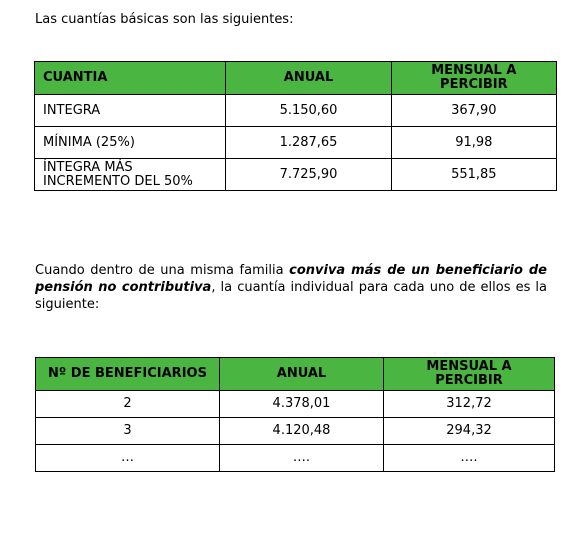 The height and width of the screenshot is (547, 586). What do you see at coordinates (130, 142) in the screenshot?
I see `cell-cuantia: MÍNIMA (25%)` at bounding box center [130, 142].